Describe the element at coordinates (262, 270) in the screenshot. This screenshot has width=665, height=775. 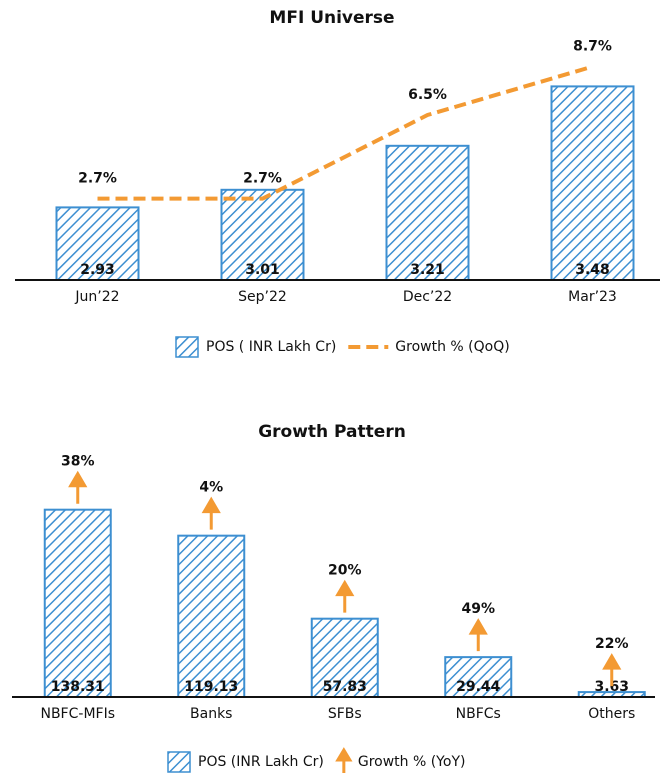
I see `bar-value-label: 3.01` at that location.